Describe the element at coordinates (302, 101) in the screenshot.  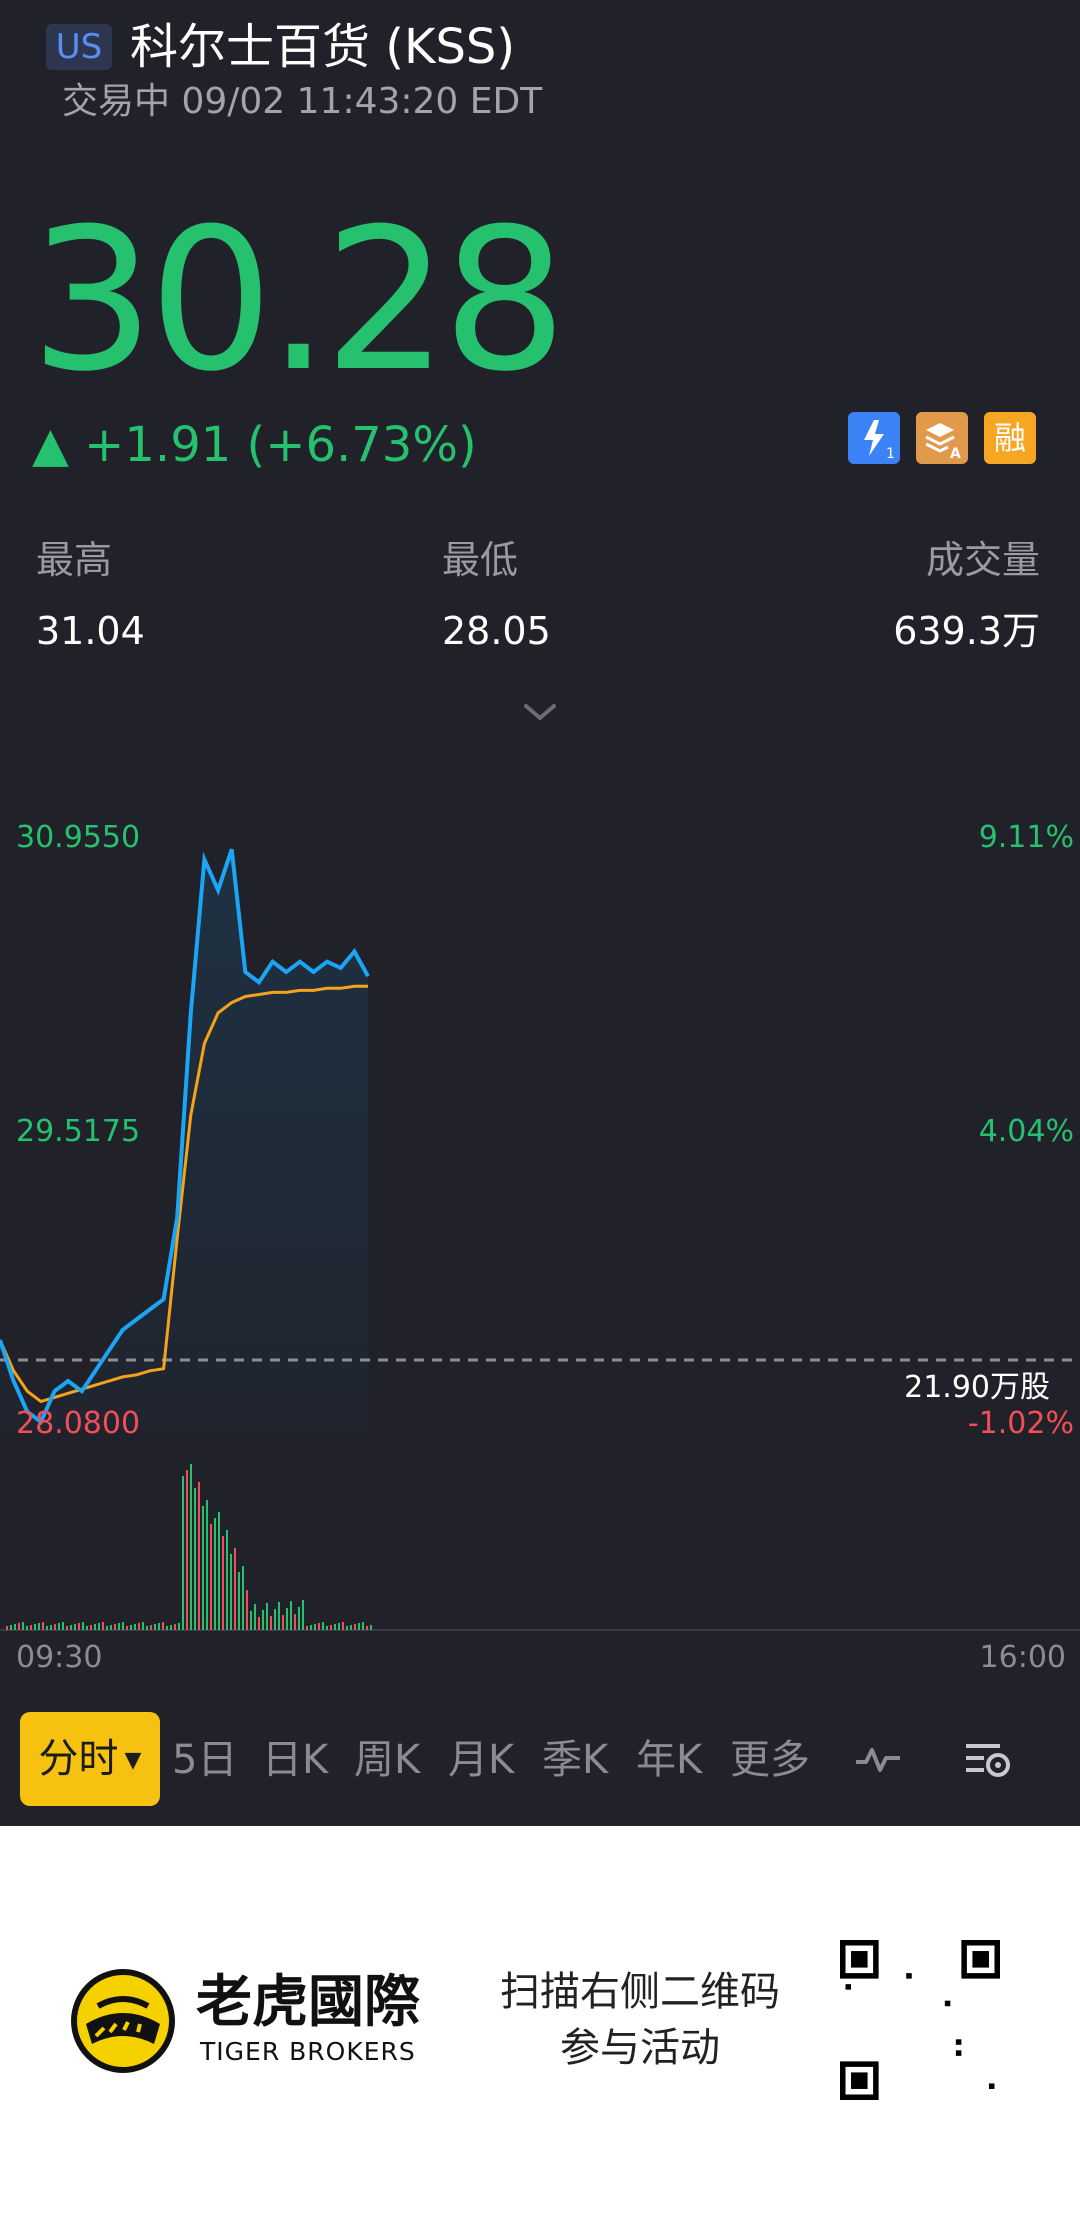
I see `trading-status: 交易中 09/02 11:43:20 EDT` at that location.